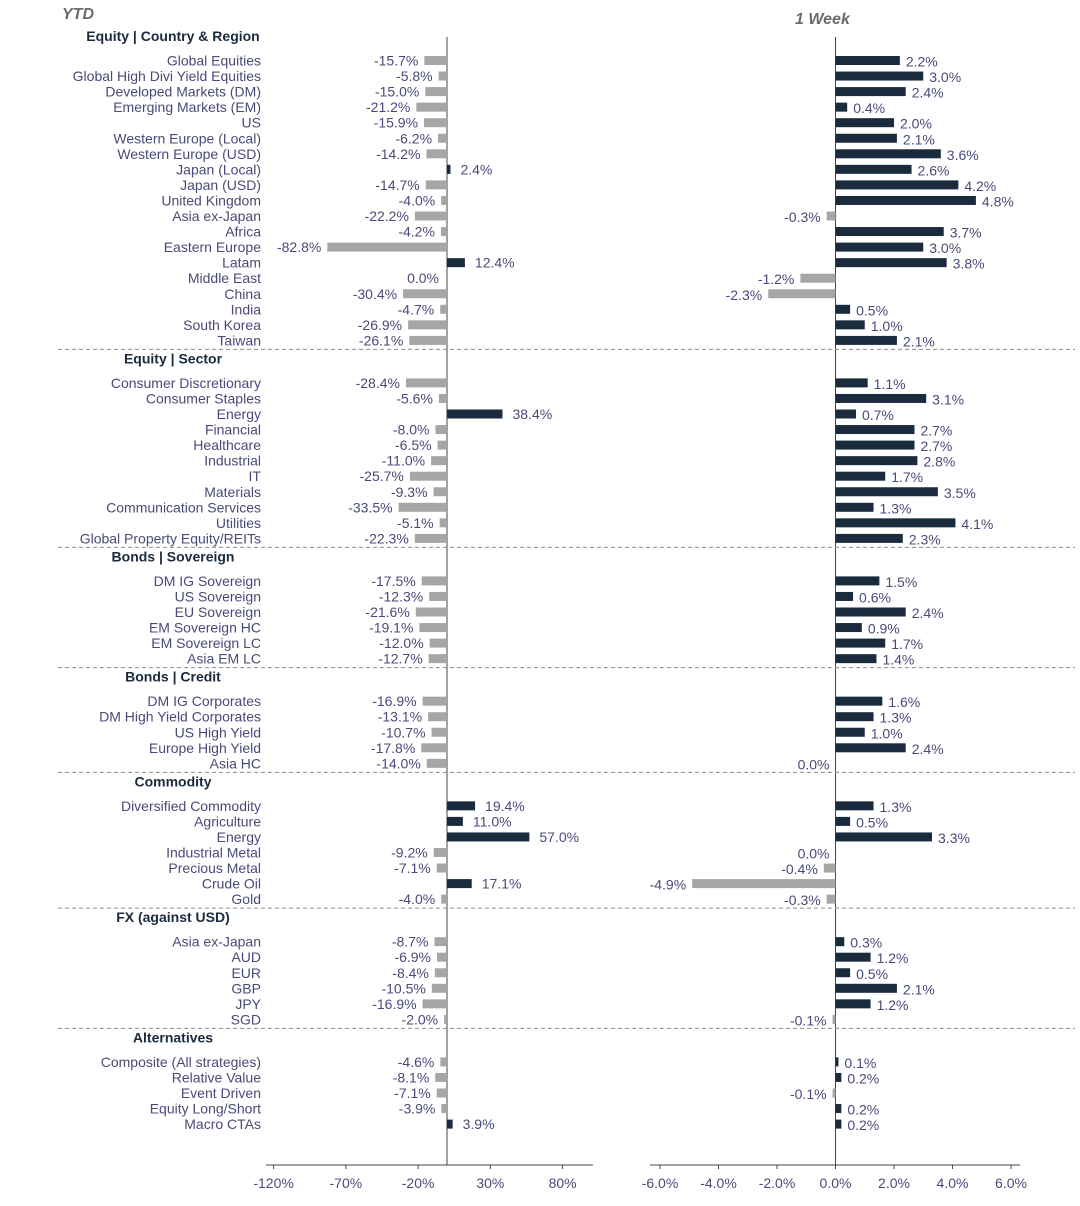 This screenshot has width=1080, height=1206. What do you see at coordinates (414, 398) in the screenshot?
I see `ytd-value-label: -5.6%` at bounding box center [414, 398].